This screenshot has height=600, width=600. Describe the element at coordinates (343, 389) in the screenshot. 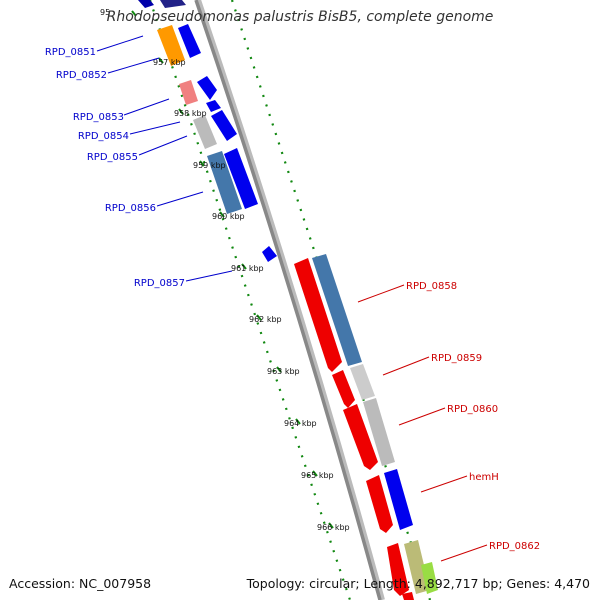

I see `gene-RPD_0859-arrow` at that location.